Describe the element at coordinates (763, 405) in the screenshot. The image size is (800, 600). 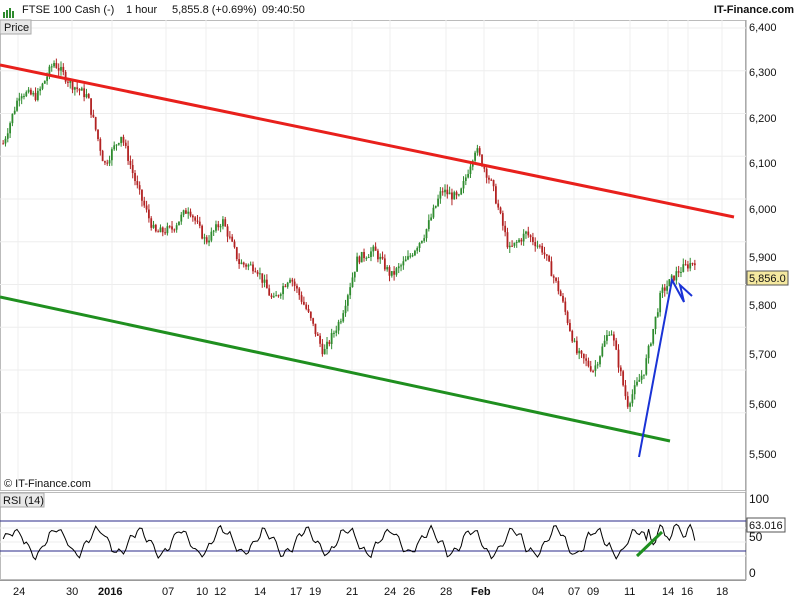
I see `price-tick-label: 5,600` at that location.